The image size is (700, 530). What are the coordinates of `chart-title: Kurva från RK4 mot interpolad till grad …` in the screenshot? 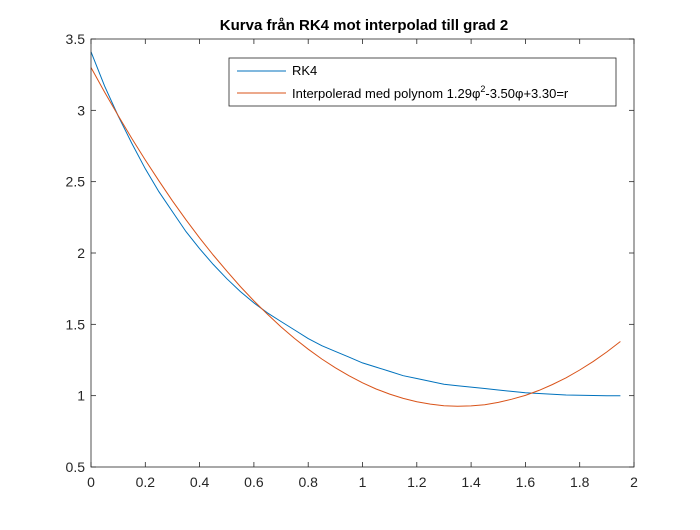 It's located at (364, 25).